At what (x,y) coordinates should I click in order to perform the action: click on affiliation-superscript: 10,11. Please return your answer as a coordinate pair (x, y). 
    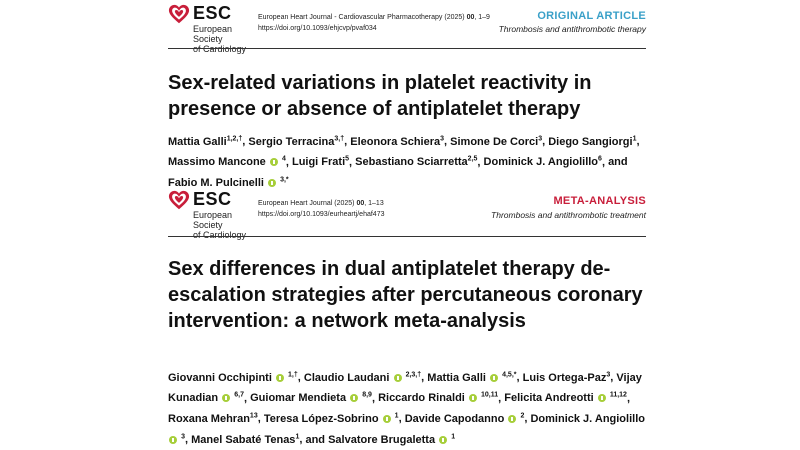
    Looking at the image, I should click on (489, 395).